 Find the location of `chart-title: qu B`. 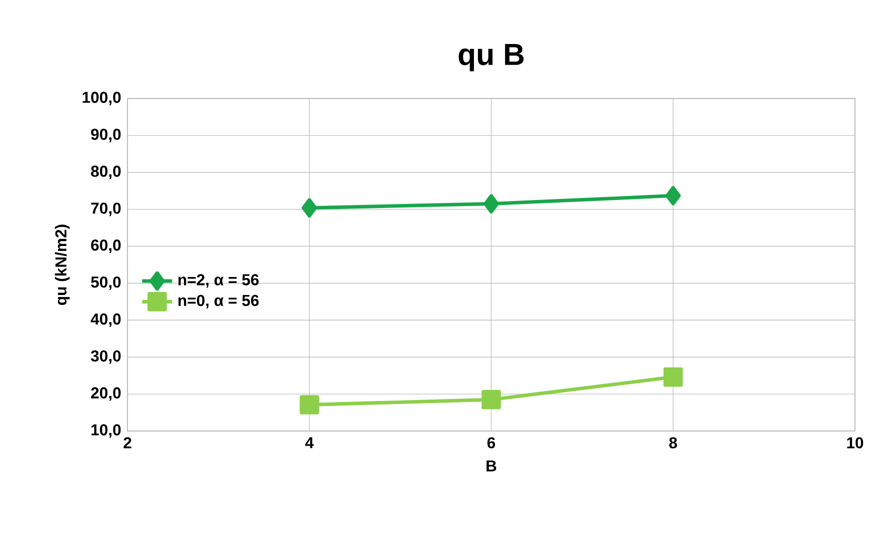

chart-title: qu B is located at coordinates (491, 58).